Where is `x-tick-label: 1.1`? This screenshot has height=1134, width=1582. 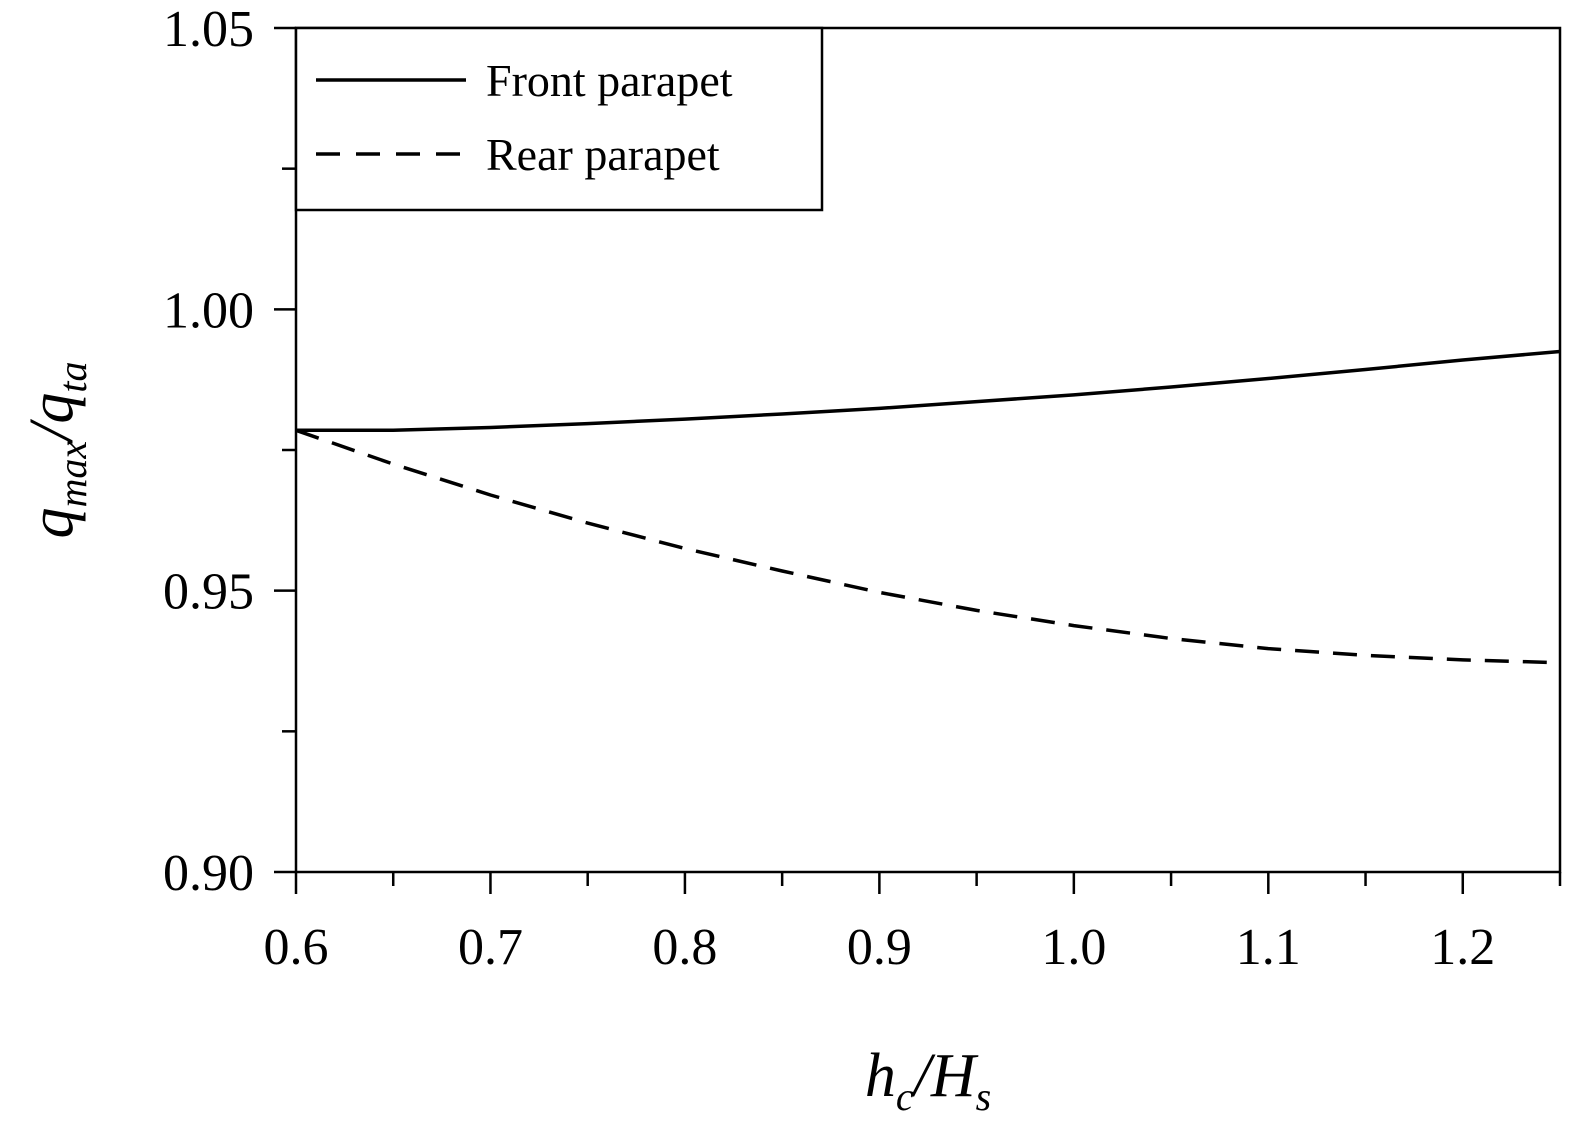
x-tick-label: 1.1 is located at coordinates (1268, 947).